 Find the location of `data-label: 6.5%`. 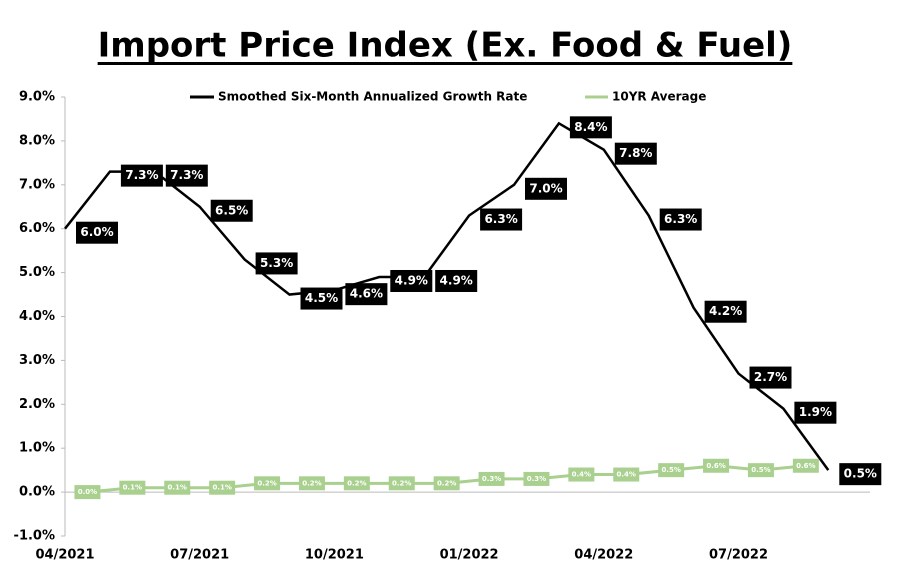

data-label: 6.5% is located at coordinates (231, 210).